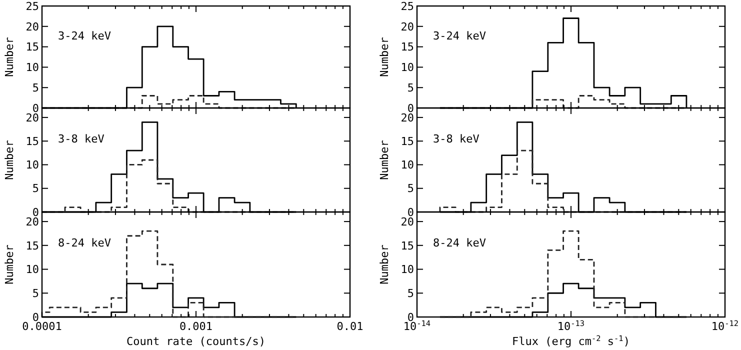 The width and height of the screenshot is (741, 350). I want to click on x-axis-title: Count rate (counts/s), so click(196, 341).